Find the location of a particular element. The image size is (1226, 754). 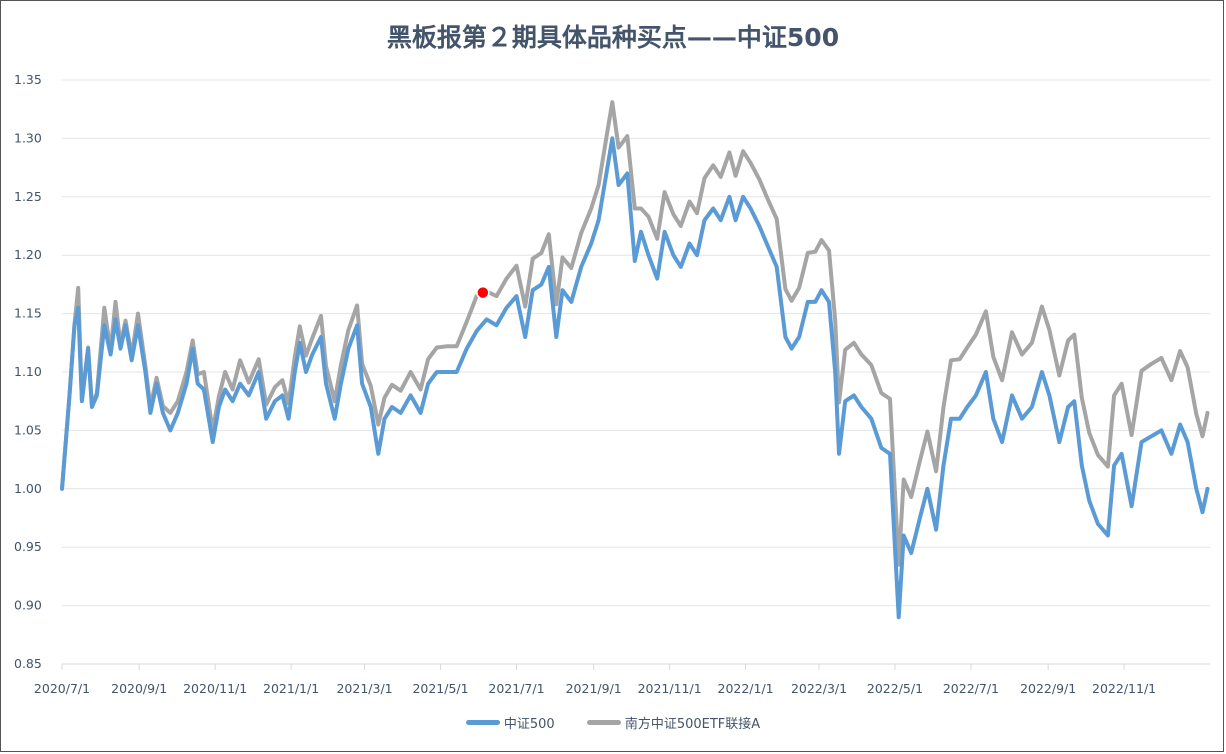

x-tick-label: 2022/3/1 is located at coordinates (819, 688).